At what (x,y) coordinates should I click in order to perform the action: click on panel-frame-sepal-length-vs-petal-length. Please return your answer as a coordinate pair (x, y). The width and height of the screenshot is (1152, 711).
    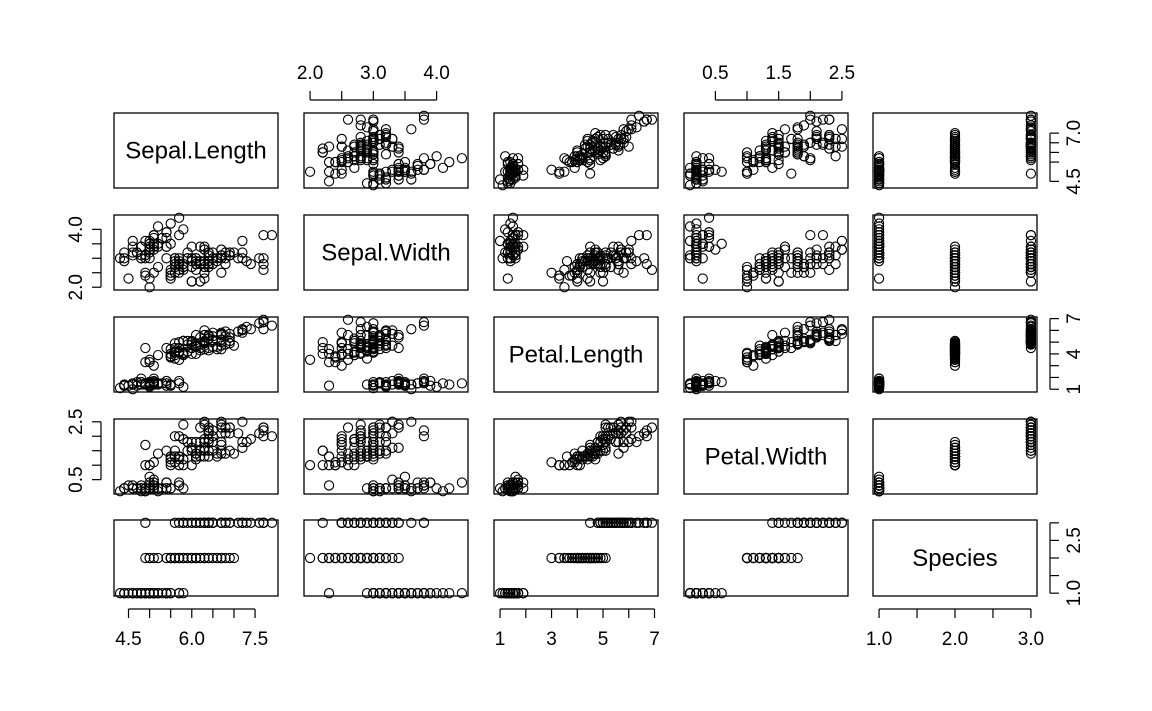
    Looking at the image, I should click on (576, 150).